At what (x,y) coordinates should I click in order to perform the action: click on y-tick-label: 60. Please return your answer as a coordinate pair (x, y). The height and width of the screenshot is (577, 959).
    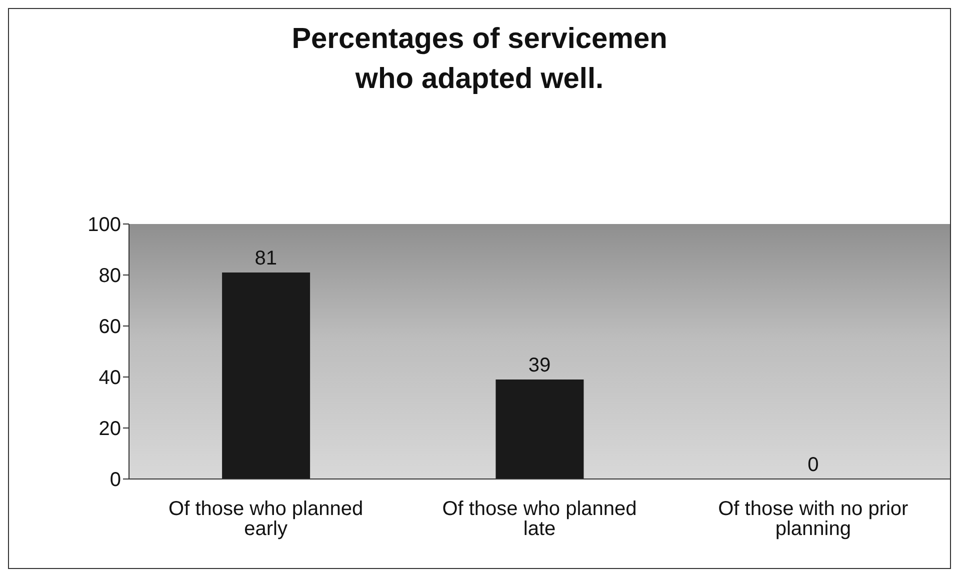
    Looking at the image, I should click on (109, 327).